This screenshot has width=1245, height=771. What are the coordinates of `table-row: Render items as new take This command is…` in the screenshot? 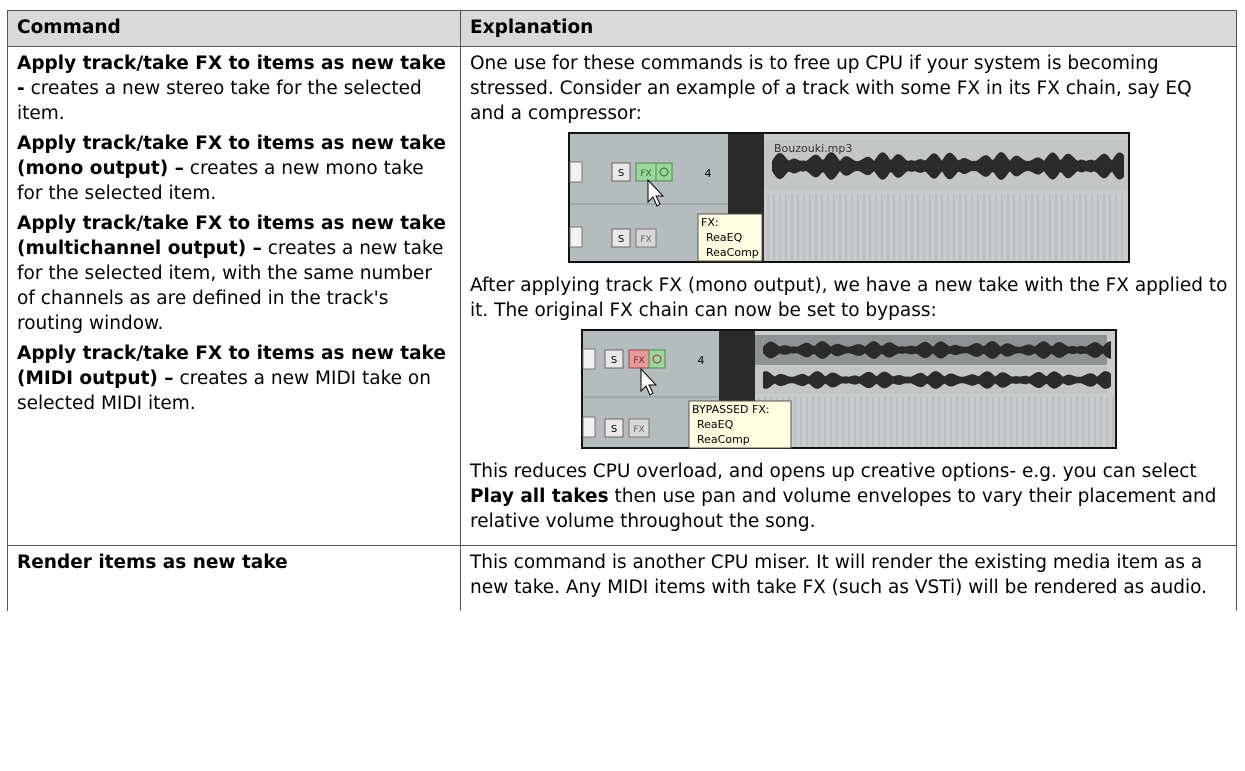 It's located at (622, 578).